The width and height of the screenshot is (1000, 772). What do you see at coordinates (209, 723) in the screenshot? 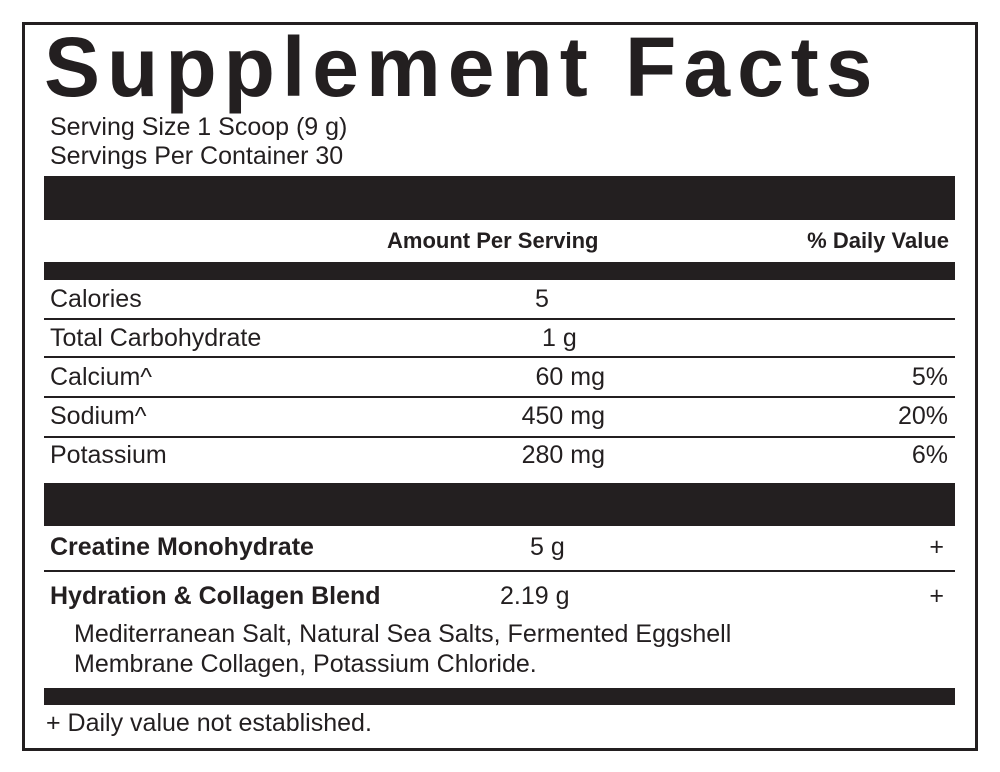
I see `footnote: + Daily value not established.` at bounding box center [209, 723].